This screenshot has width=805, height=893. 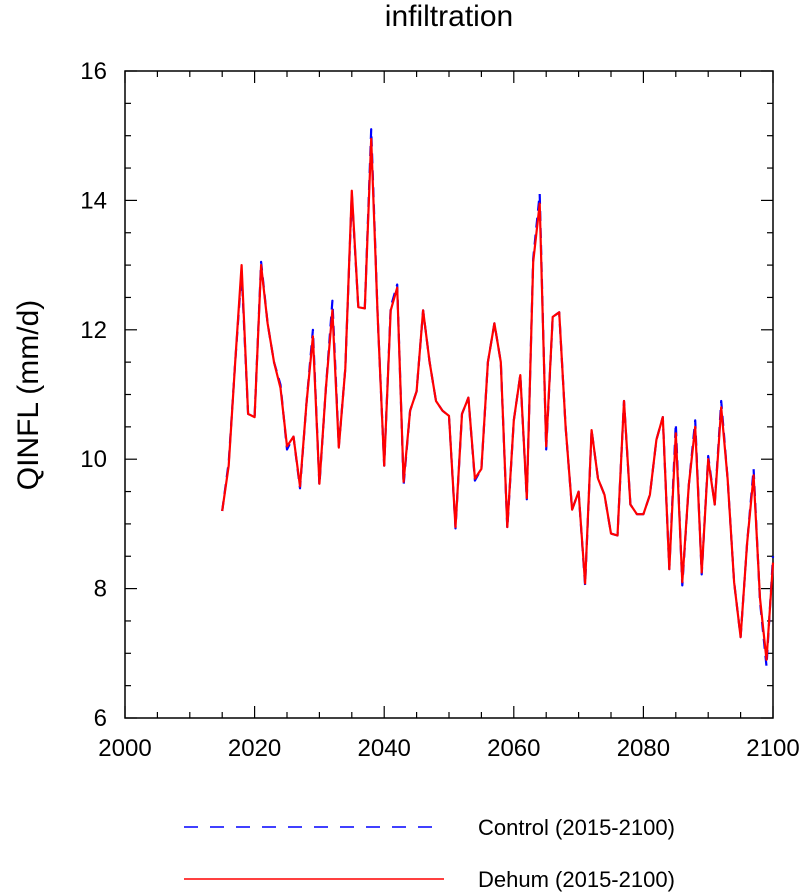 I want to click on y-tick-label: 16, so click(x=93, y=71).